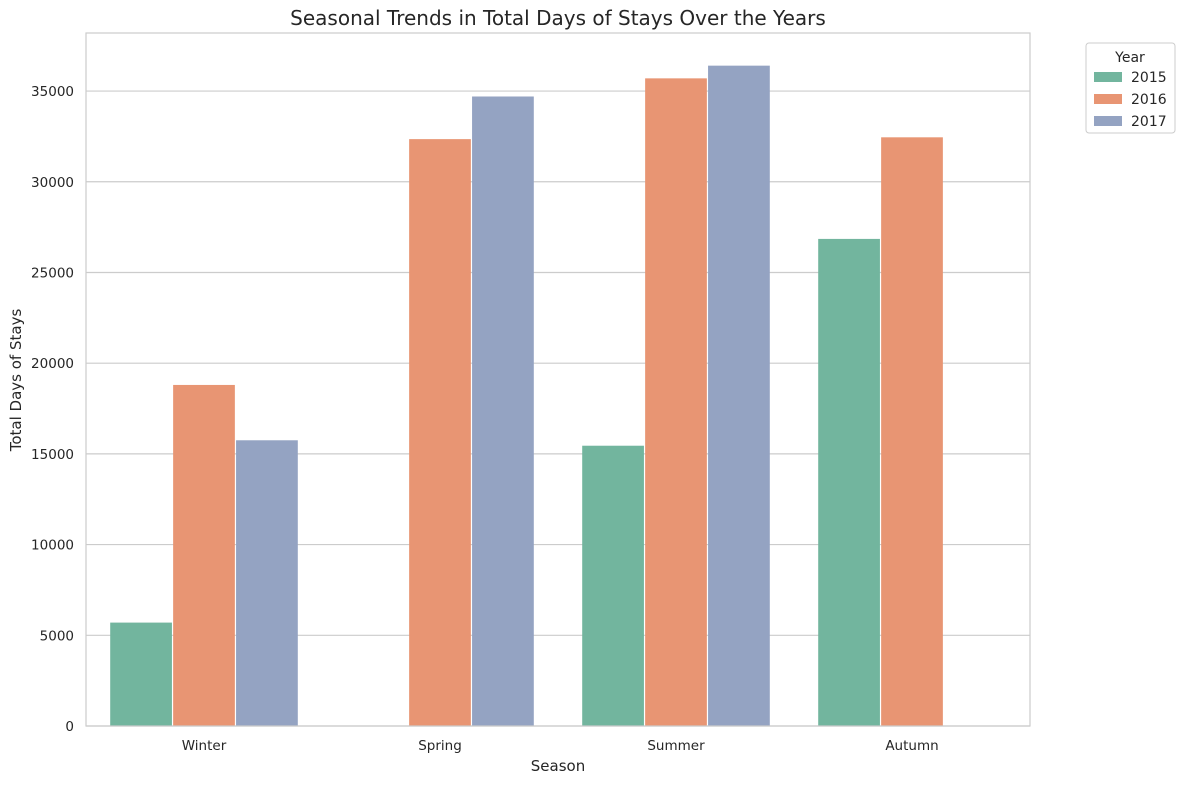 The image size is (1184, 788). I want to click on y-tick-label: 35000, so click(52, 92).